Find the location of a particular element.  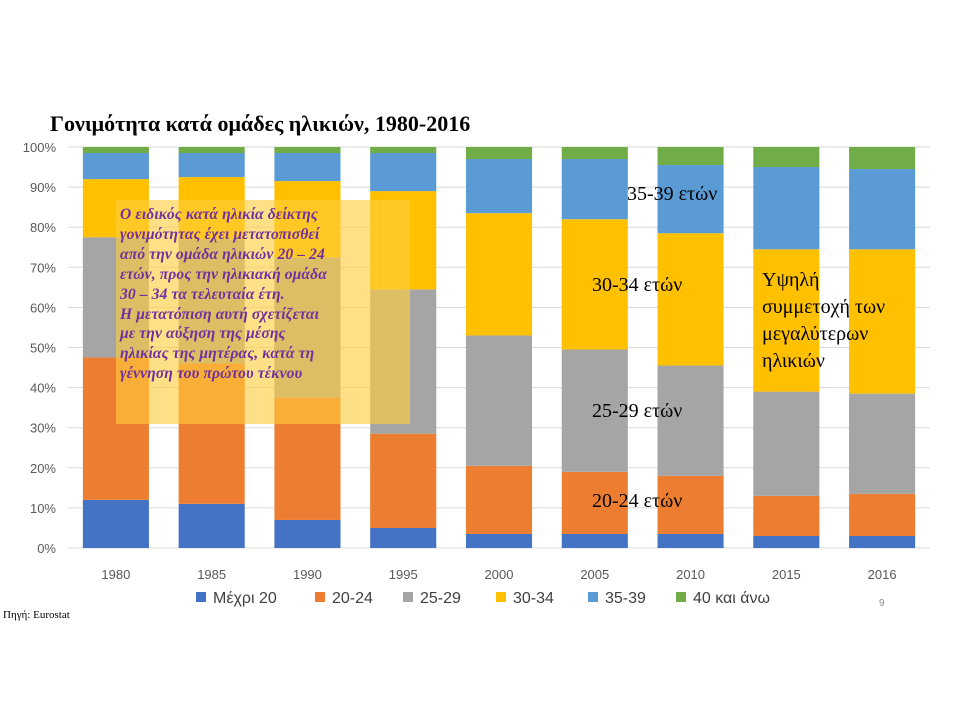

x-tick-label: 1990 is located at coordinates (307, 574).